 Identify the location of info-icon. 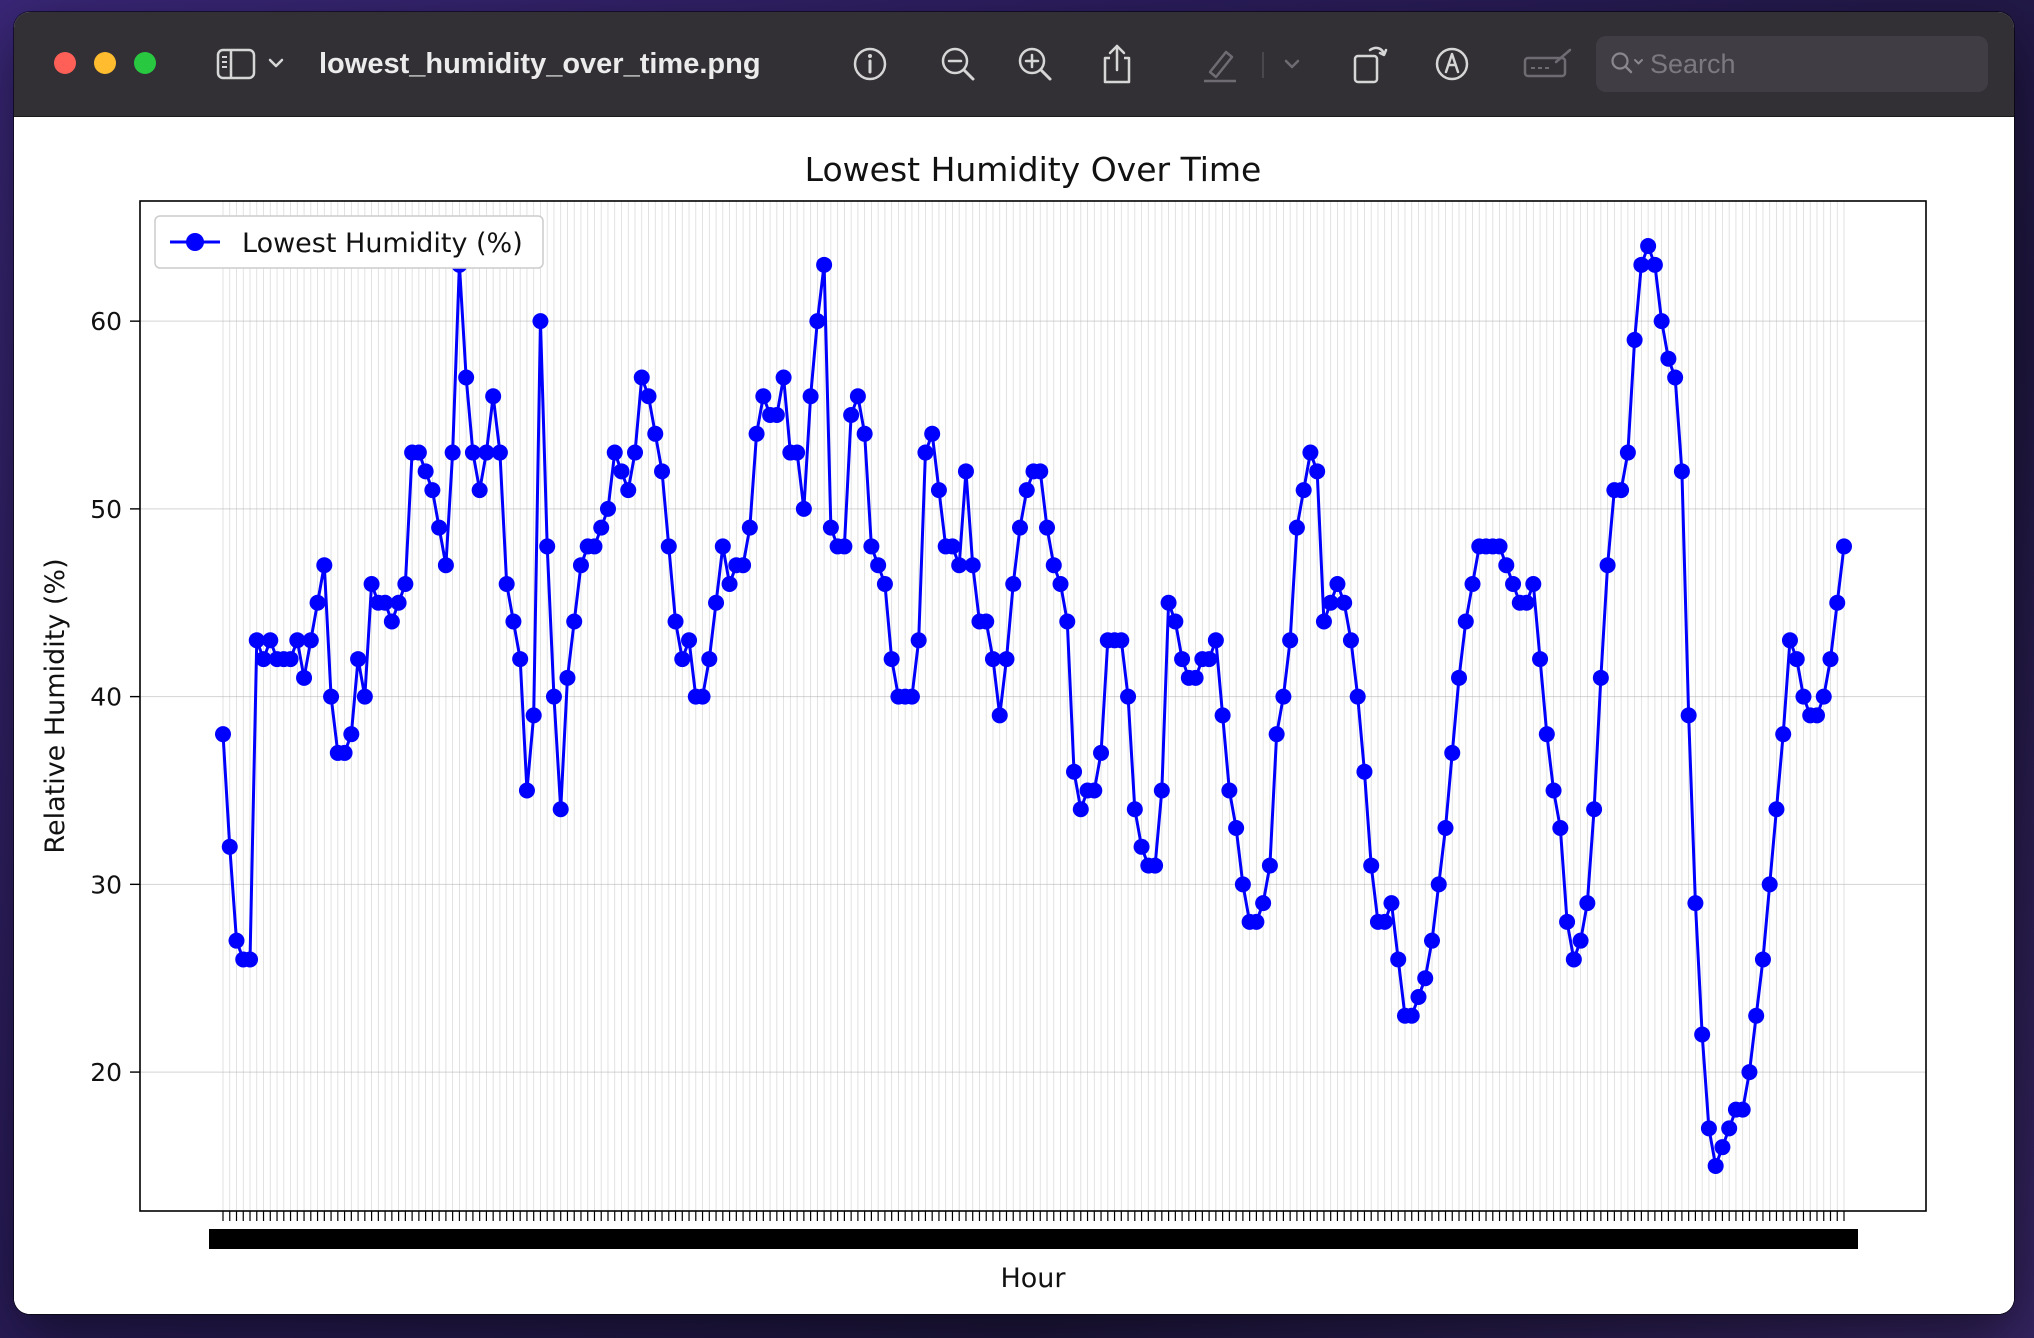
(870, 64).